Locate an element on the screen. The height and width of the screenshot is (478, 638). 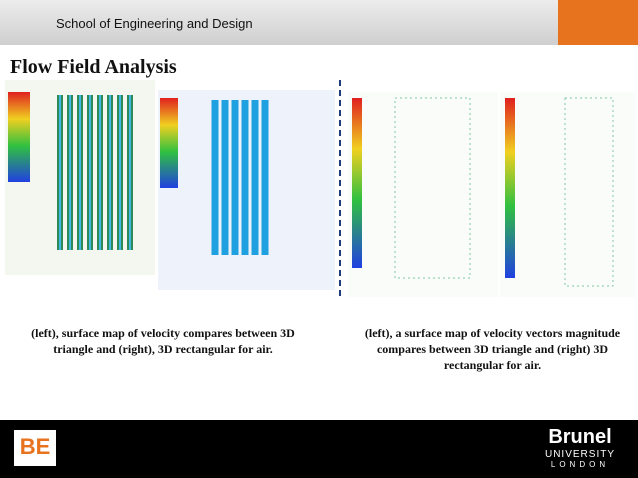
logo-line: LONDON is located at coordinates (580, 464).